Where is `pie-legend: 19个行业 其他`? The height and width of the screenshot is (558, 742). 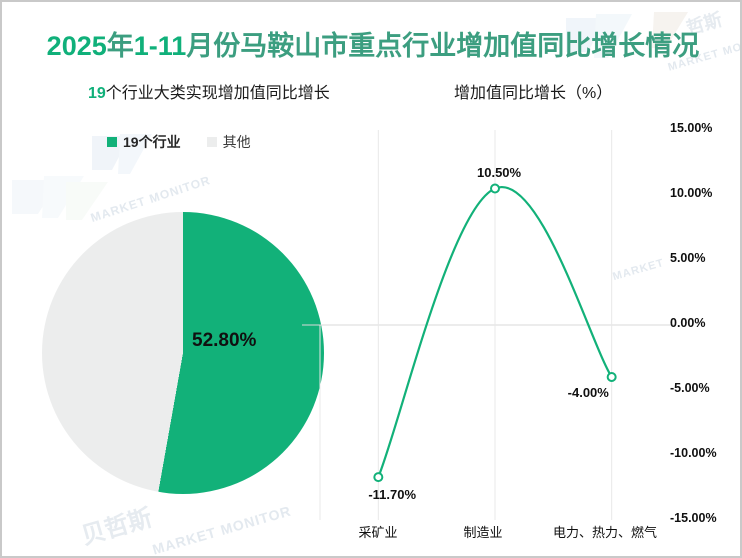 pie-legend: 19个行业 其他 is located at coordinates (179, 142).